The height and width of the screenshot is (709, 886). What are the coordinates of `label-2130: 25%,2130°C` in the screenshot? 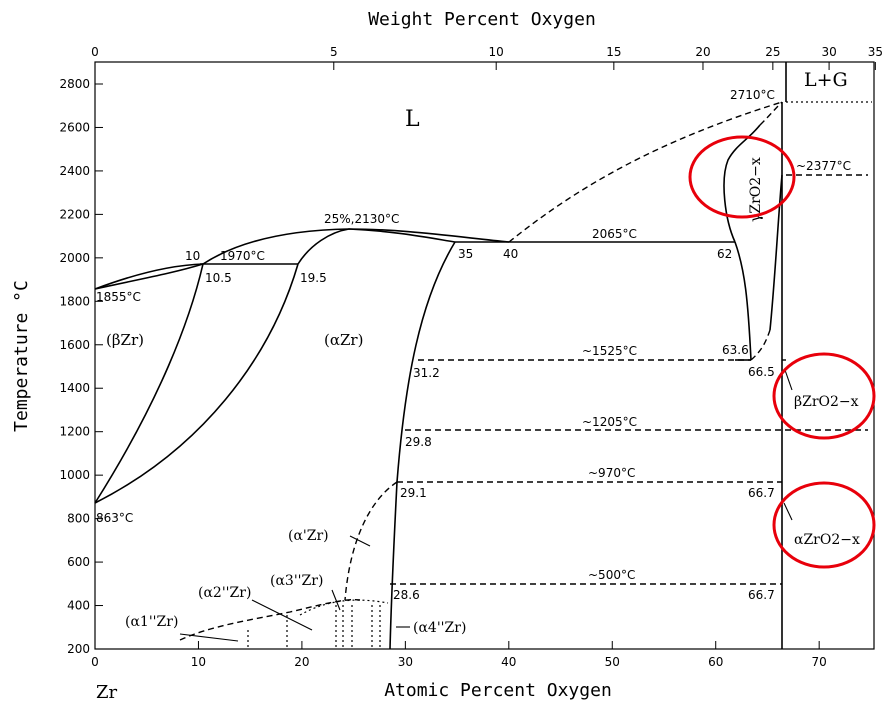 It's located at (361, 219).